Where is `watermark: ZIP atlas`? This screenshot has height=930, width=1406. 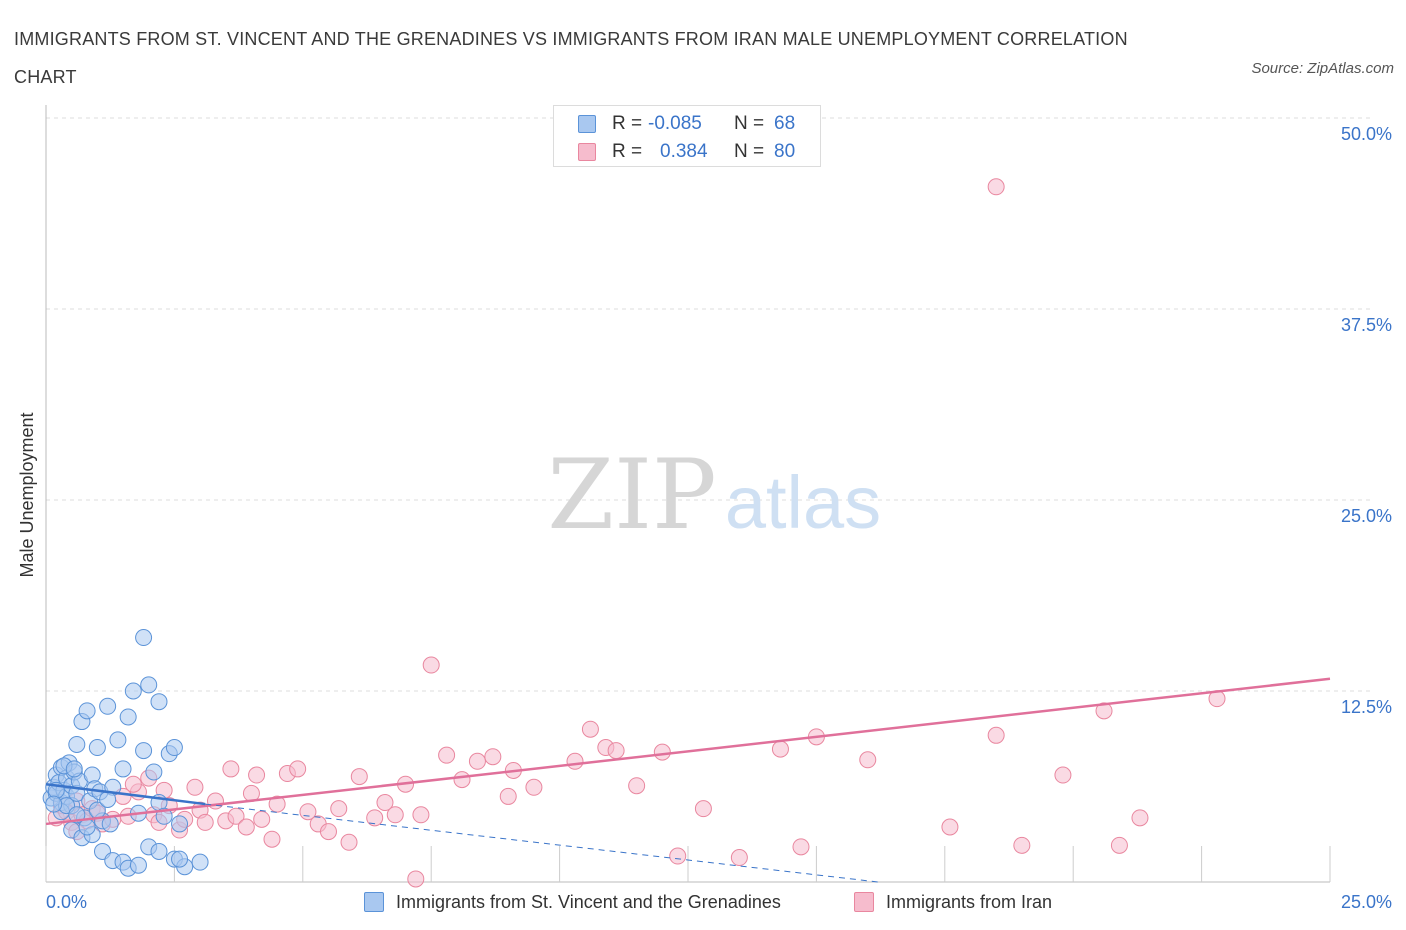 watermark: ZIP atlas is located at coordinates (714, 495).